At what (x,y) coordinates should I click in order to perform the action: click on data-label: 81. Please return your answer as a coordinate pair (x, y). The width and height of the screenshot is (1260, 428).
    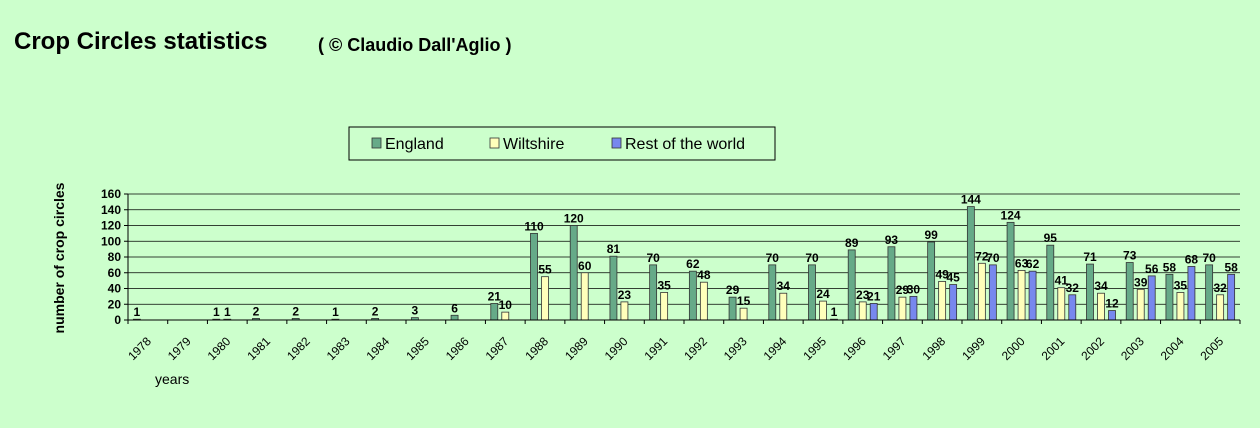
    Looking at the image, I should click on (614, 249).